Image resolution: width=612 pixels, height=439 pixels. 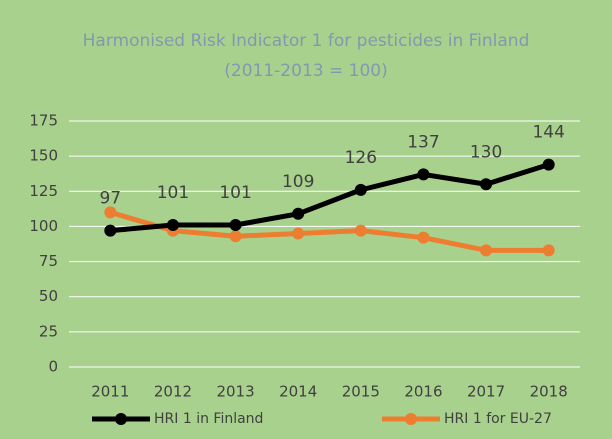 I want to click on x-tick-label: 2015, so click(x=361, y=392).